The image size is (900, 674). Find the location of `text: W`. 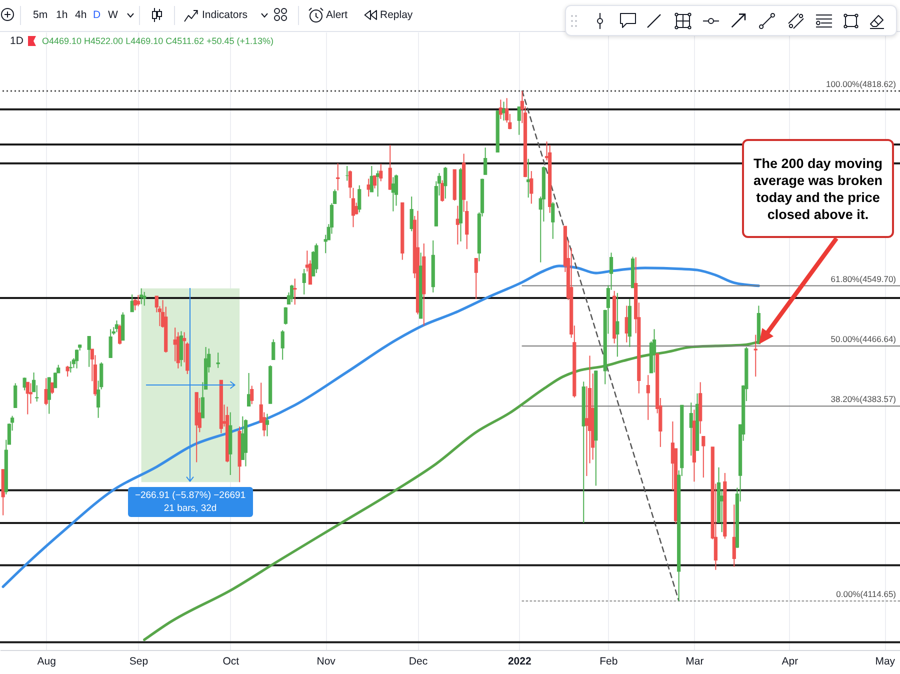

text: W is located at coordinates (113, 15).